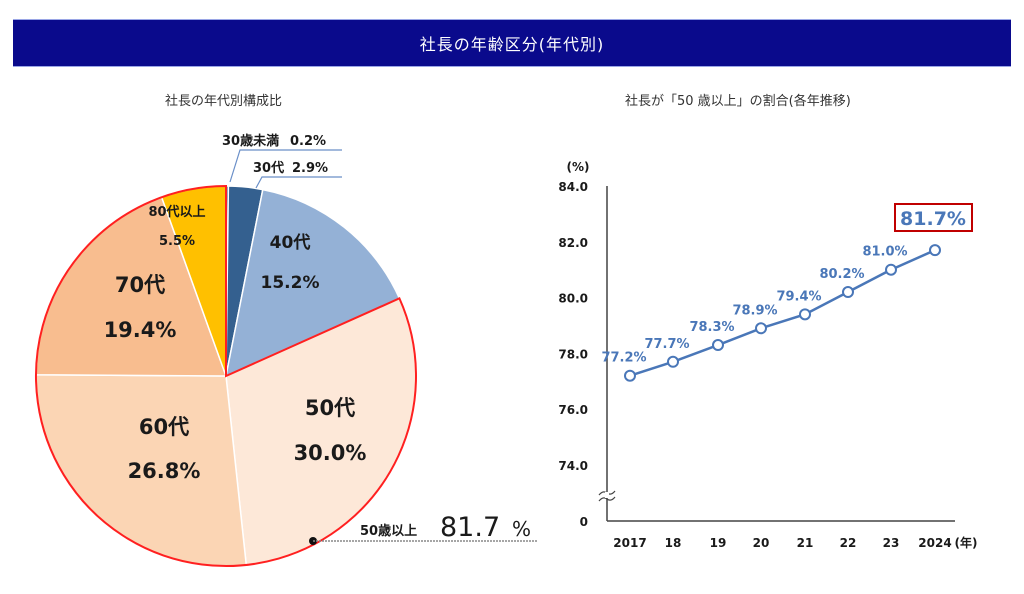  I want to click on slice-label: 70代, so click(140, 285).